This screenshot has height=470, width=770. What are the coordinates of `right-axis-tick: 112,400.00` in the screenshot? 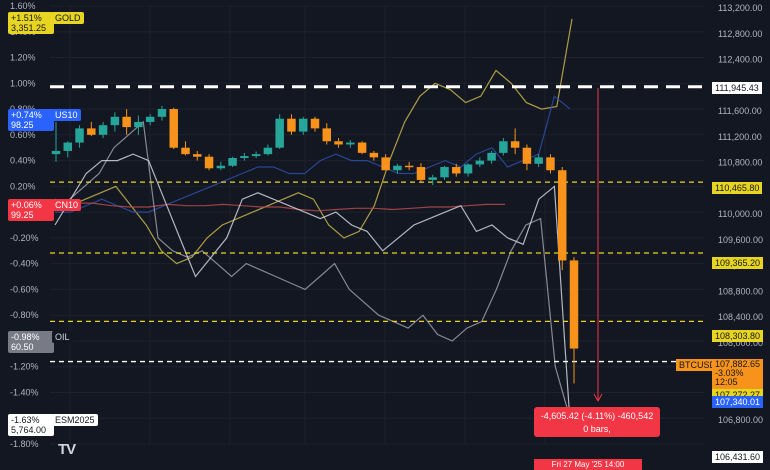 It's located at (740, 60).